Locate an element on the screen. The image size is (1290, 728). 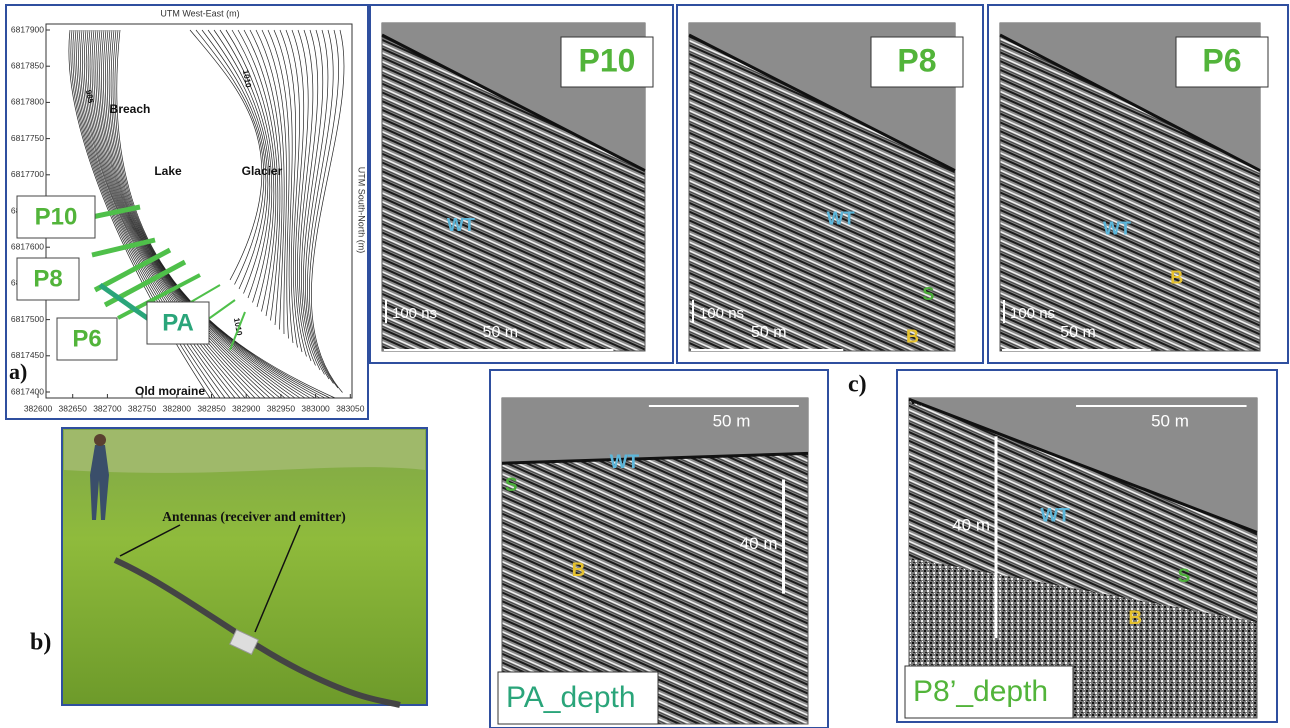
place-label: Breach is located at coordinates (130, 109).